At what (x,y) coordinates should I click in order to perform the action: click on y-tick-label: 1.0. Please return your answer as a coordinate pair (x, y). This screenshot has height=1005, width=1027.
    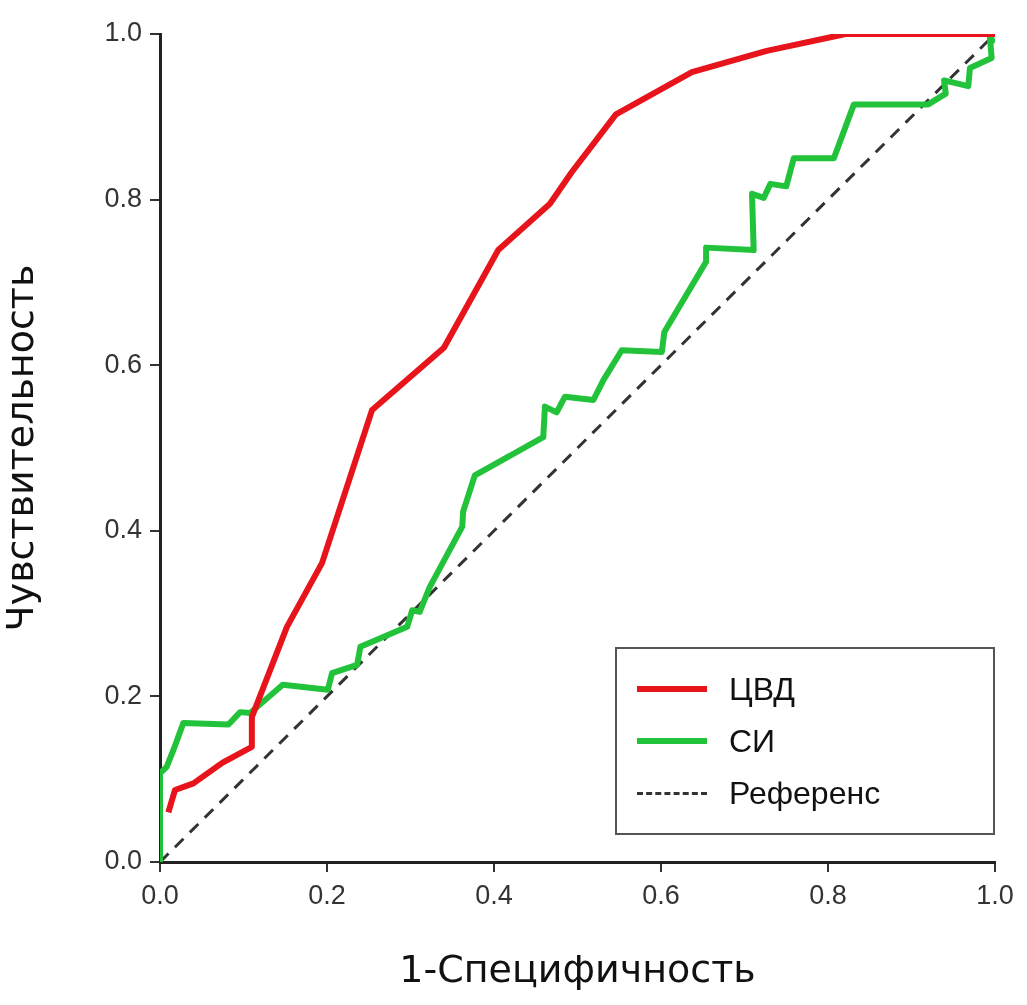
    Looking at the image, I should click on (123, 32).